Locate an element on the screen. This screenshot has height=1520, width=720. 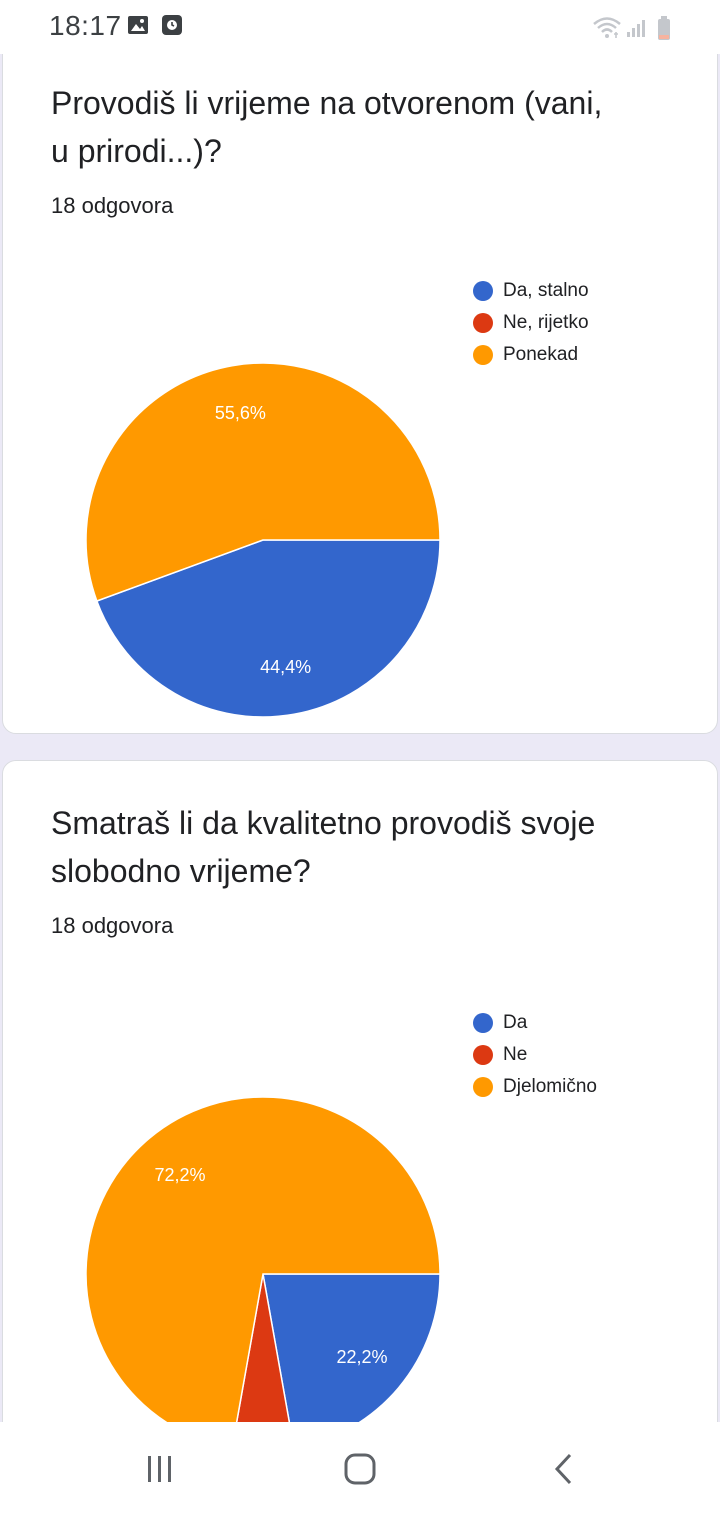
navigation-bar is located at coordinates (360, 1471).